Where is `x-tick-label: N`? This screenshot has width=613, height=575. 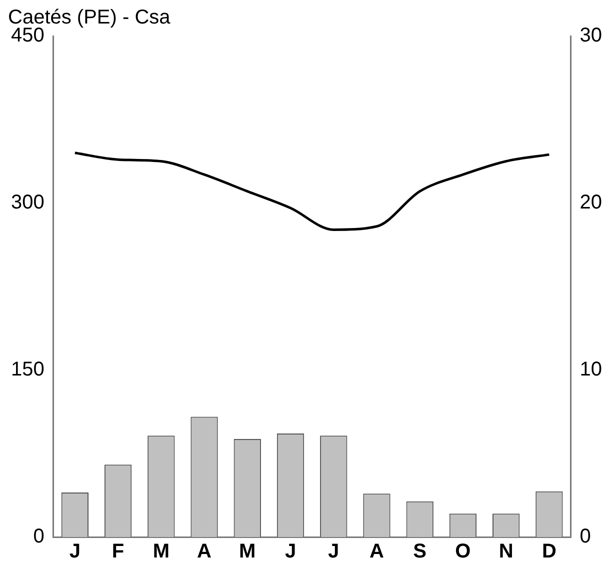
x-tick-label: N is located at coordinates (506, 551).